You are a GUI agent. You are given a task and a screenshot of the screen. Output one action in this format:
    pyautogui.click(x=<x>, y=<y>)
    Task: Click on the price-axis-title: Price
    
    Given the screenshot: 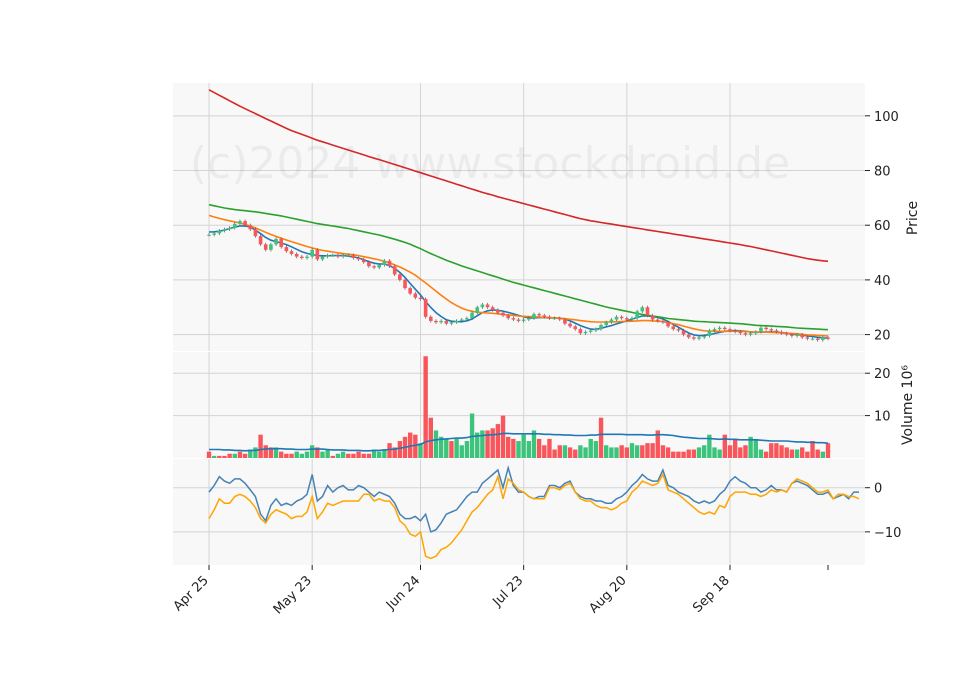 What is the action you would take?
    pyautogui.click(x=913, y=218)
    